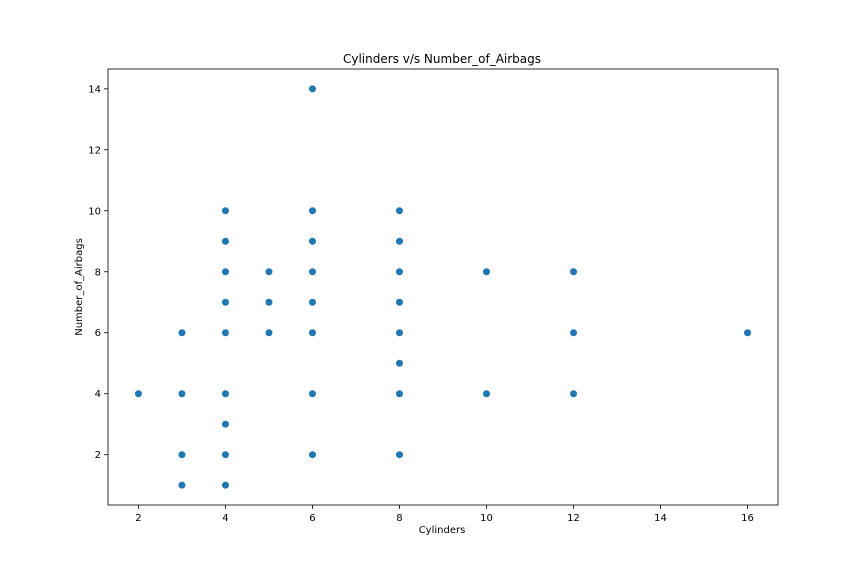  Describe the element at coordinates (486, 518) in the screenshot. I see `x-tick-label: 10` at that location.